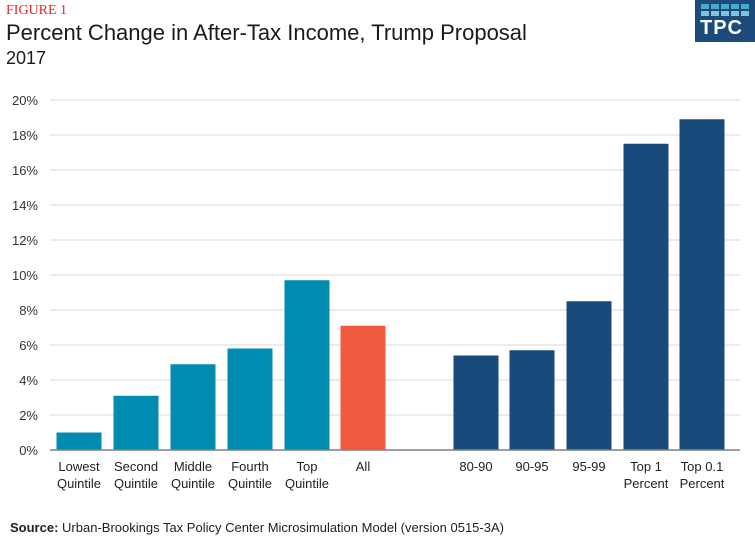  What do you see at coordinates (531, 466) in the screenshot?
I see `x-tick-label: 90-95` at bounding box center [531, 466].